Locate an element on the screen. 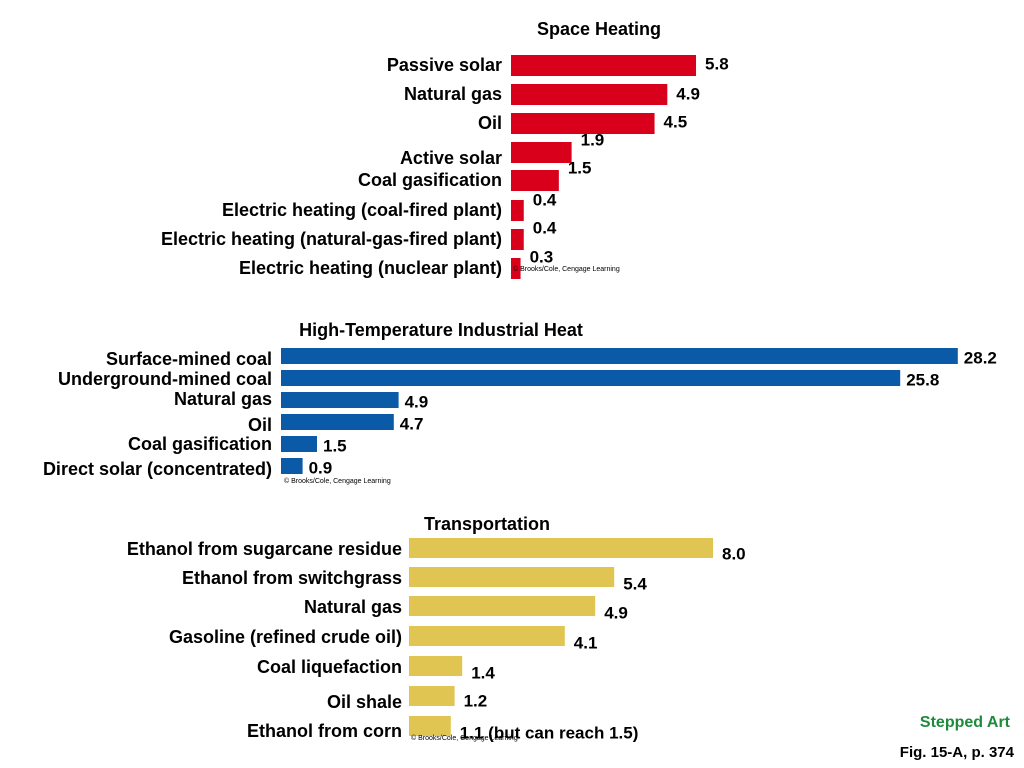 The image size is (1024, 768). category-label: Oil shale is located at coordinates (364, 702).